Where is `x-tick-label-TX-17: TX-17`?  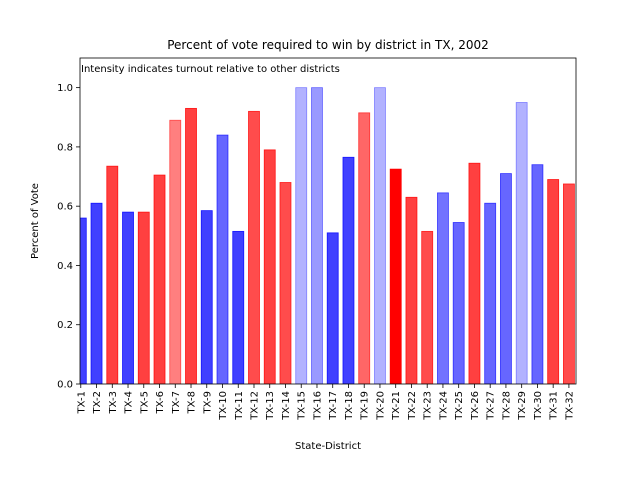
x-tick-label-TX-17: TX-17 is located at coordinates (333, 406).